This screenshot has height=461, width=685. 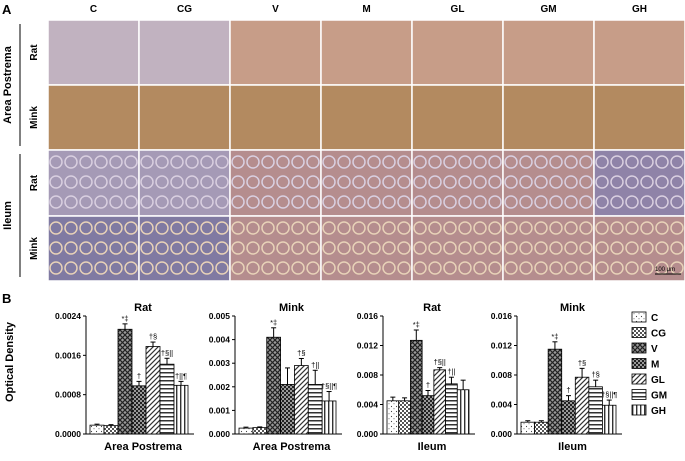 What do you see at coordinates (220, 410) in the screenshot?
I see `y-tick-label: 0.001` at bounding box center [220, 410].